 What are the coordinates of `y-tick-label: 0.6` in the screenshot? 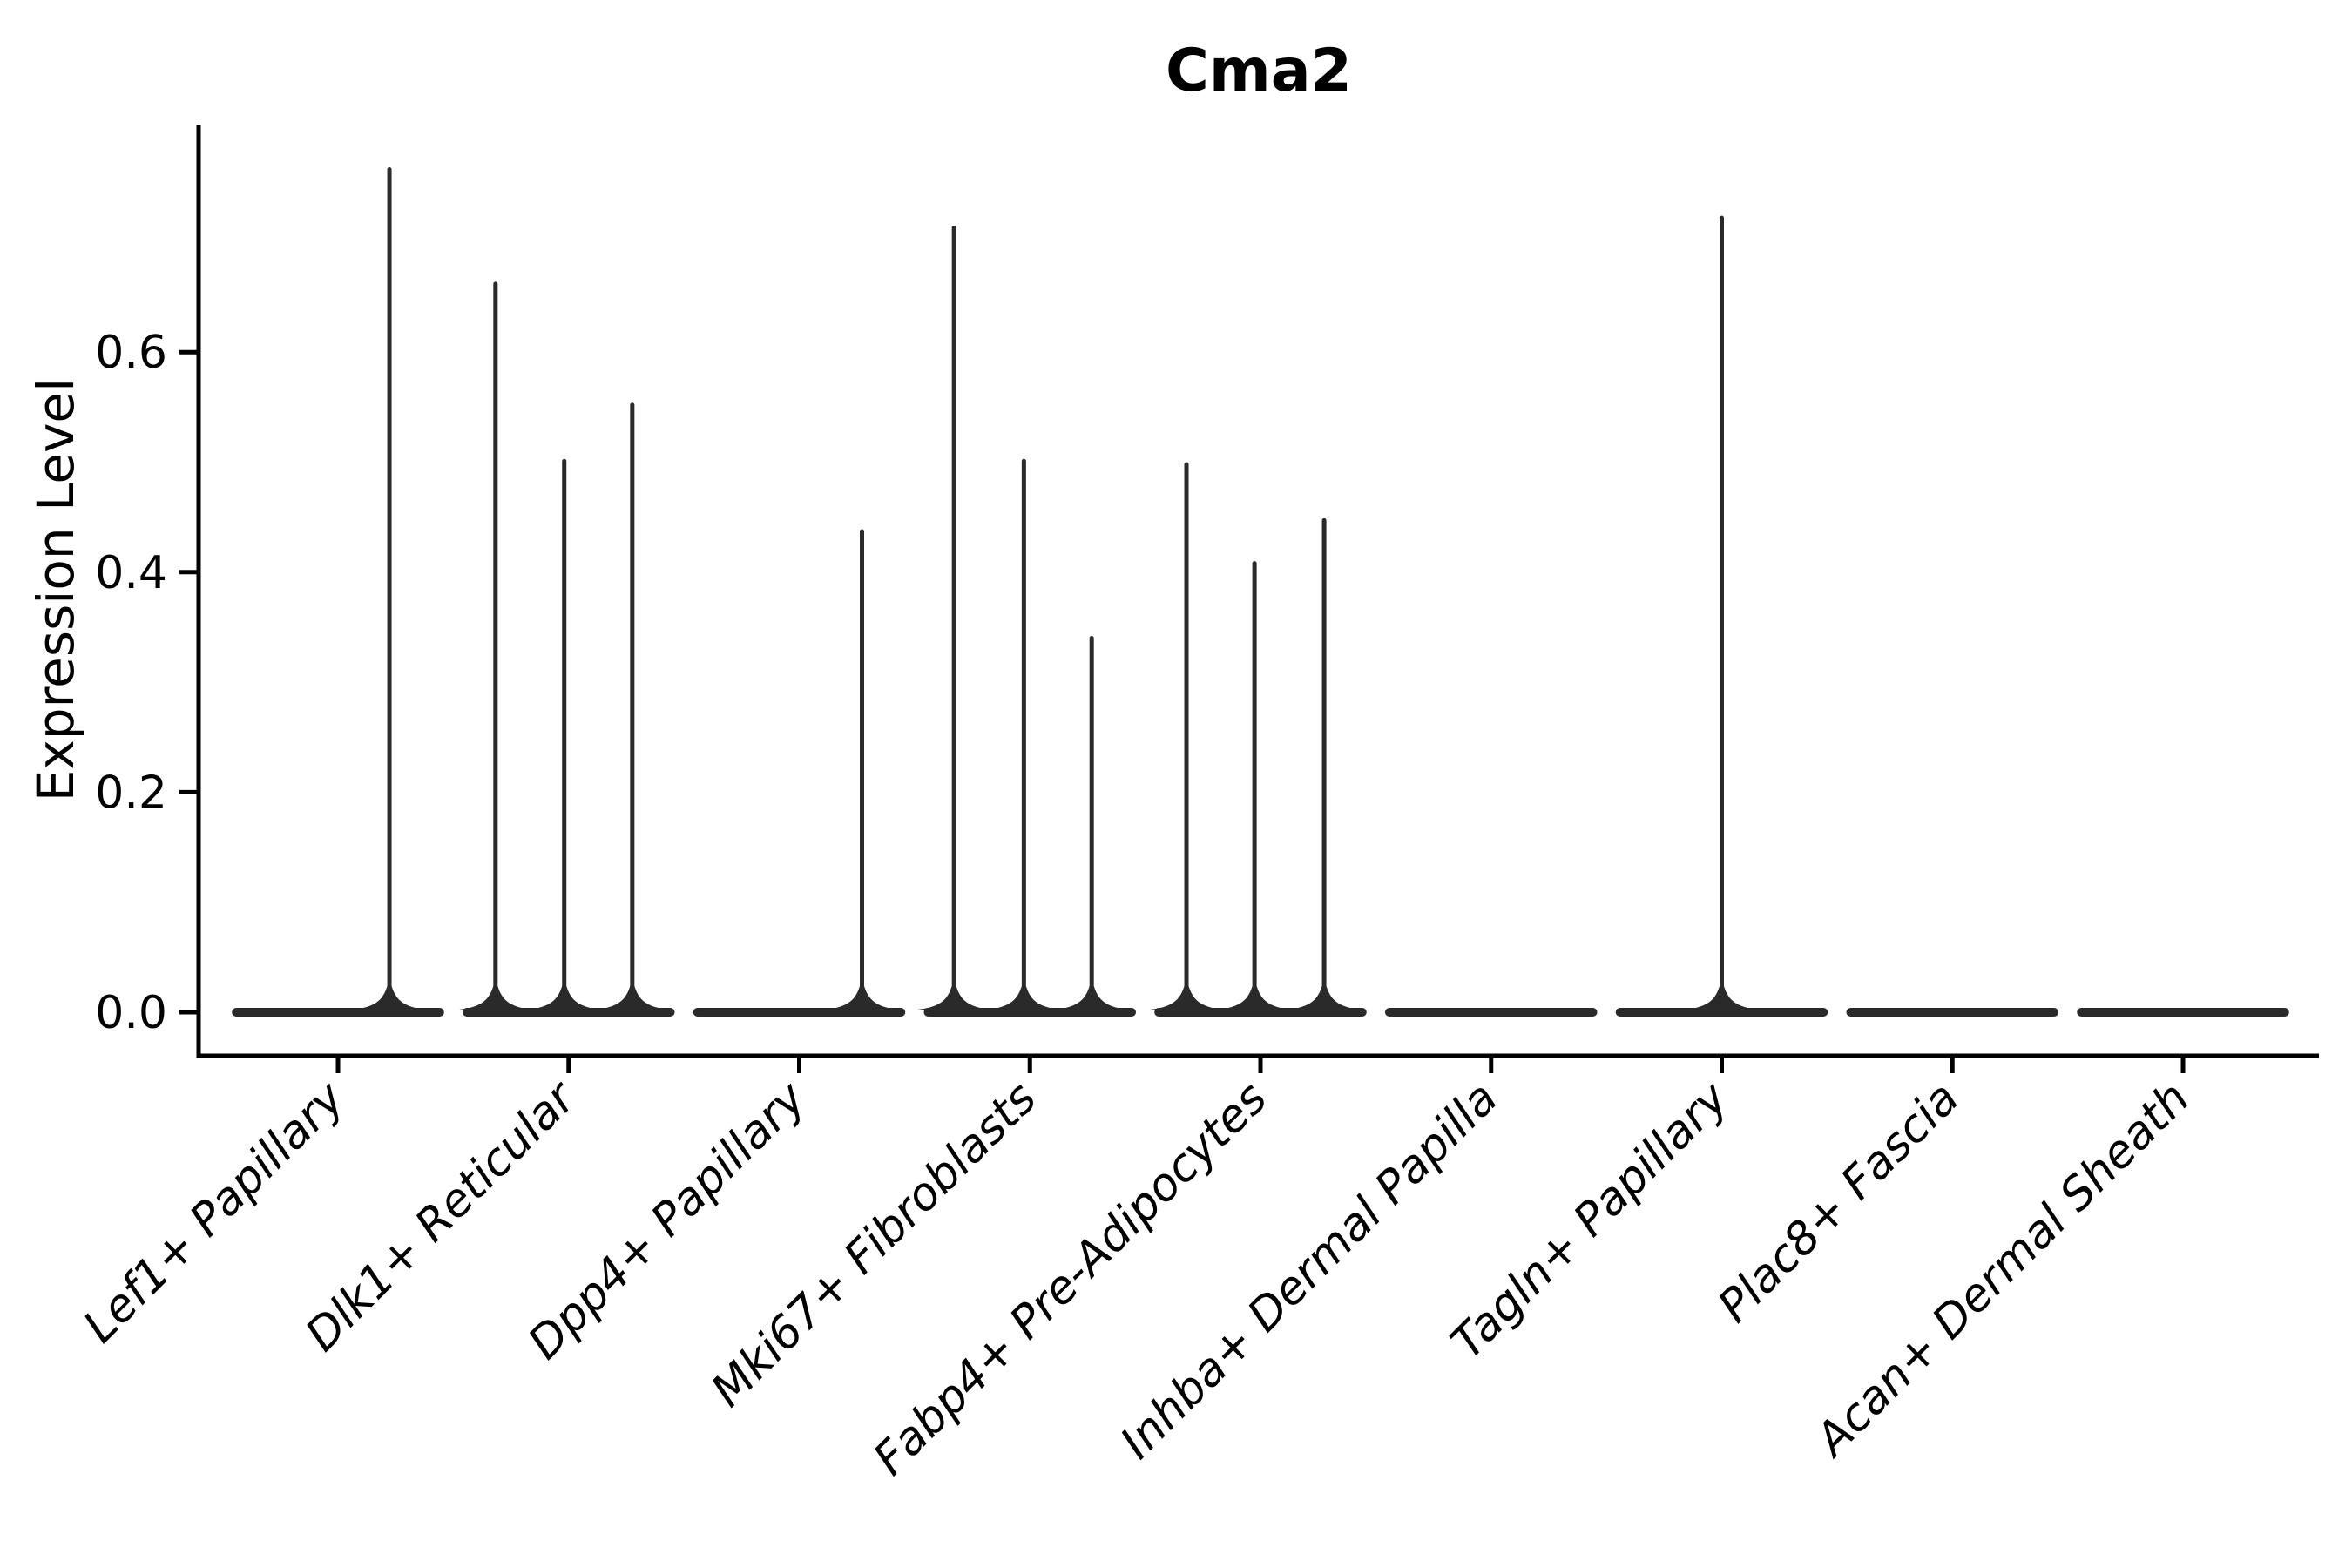 It's located at (131, 353).